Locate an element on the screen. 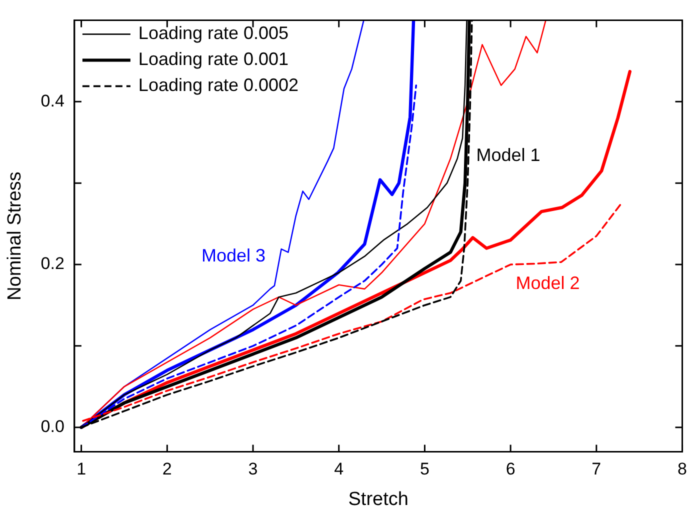 The height and width of the screenshot is (515, 695). legend-label: Loading rate 0.0002 is located at coordinates (218, 85).